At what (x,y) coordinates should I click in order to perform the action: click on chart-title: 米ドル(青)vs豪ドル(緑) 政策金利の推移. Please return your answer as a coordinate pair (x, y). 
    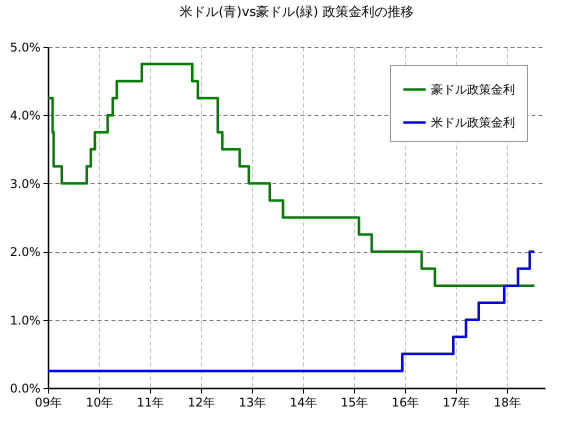
    Looking at the image, I should click on (297, 12).